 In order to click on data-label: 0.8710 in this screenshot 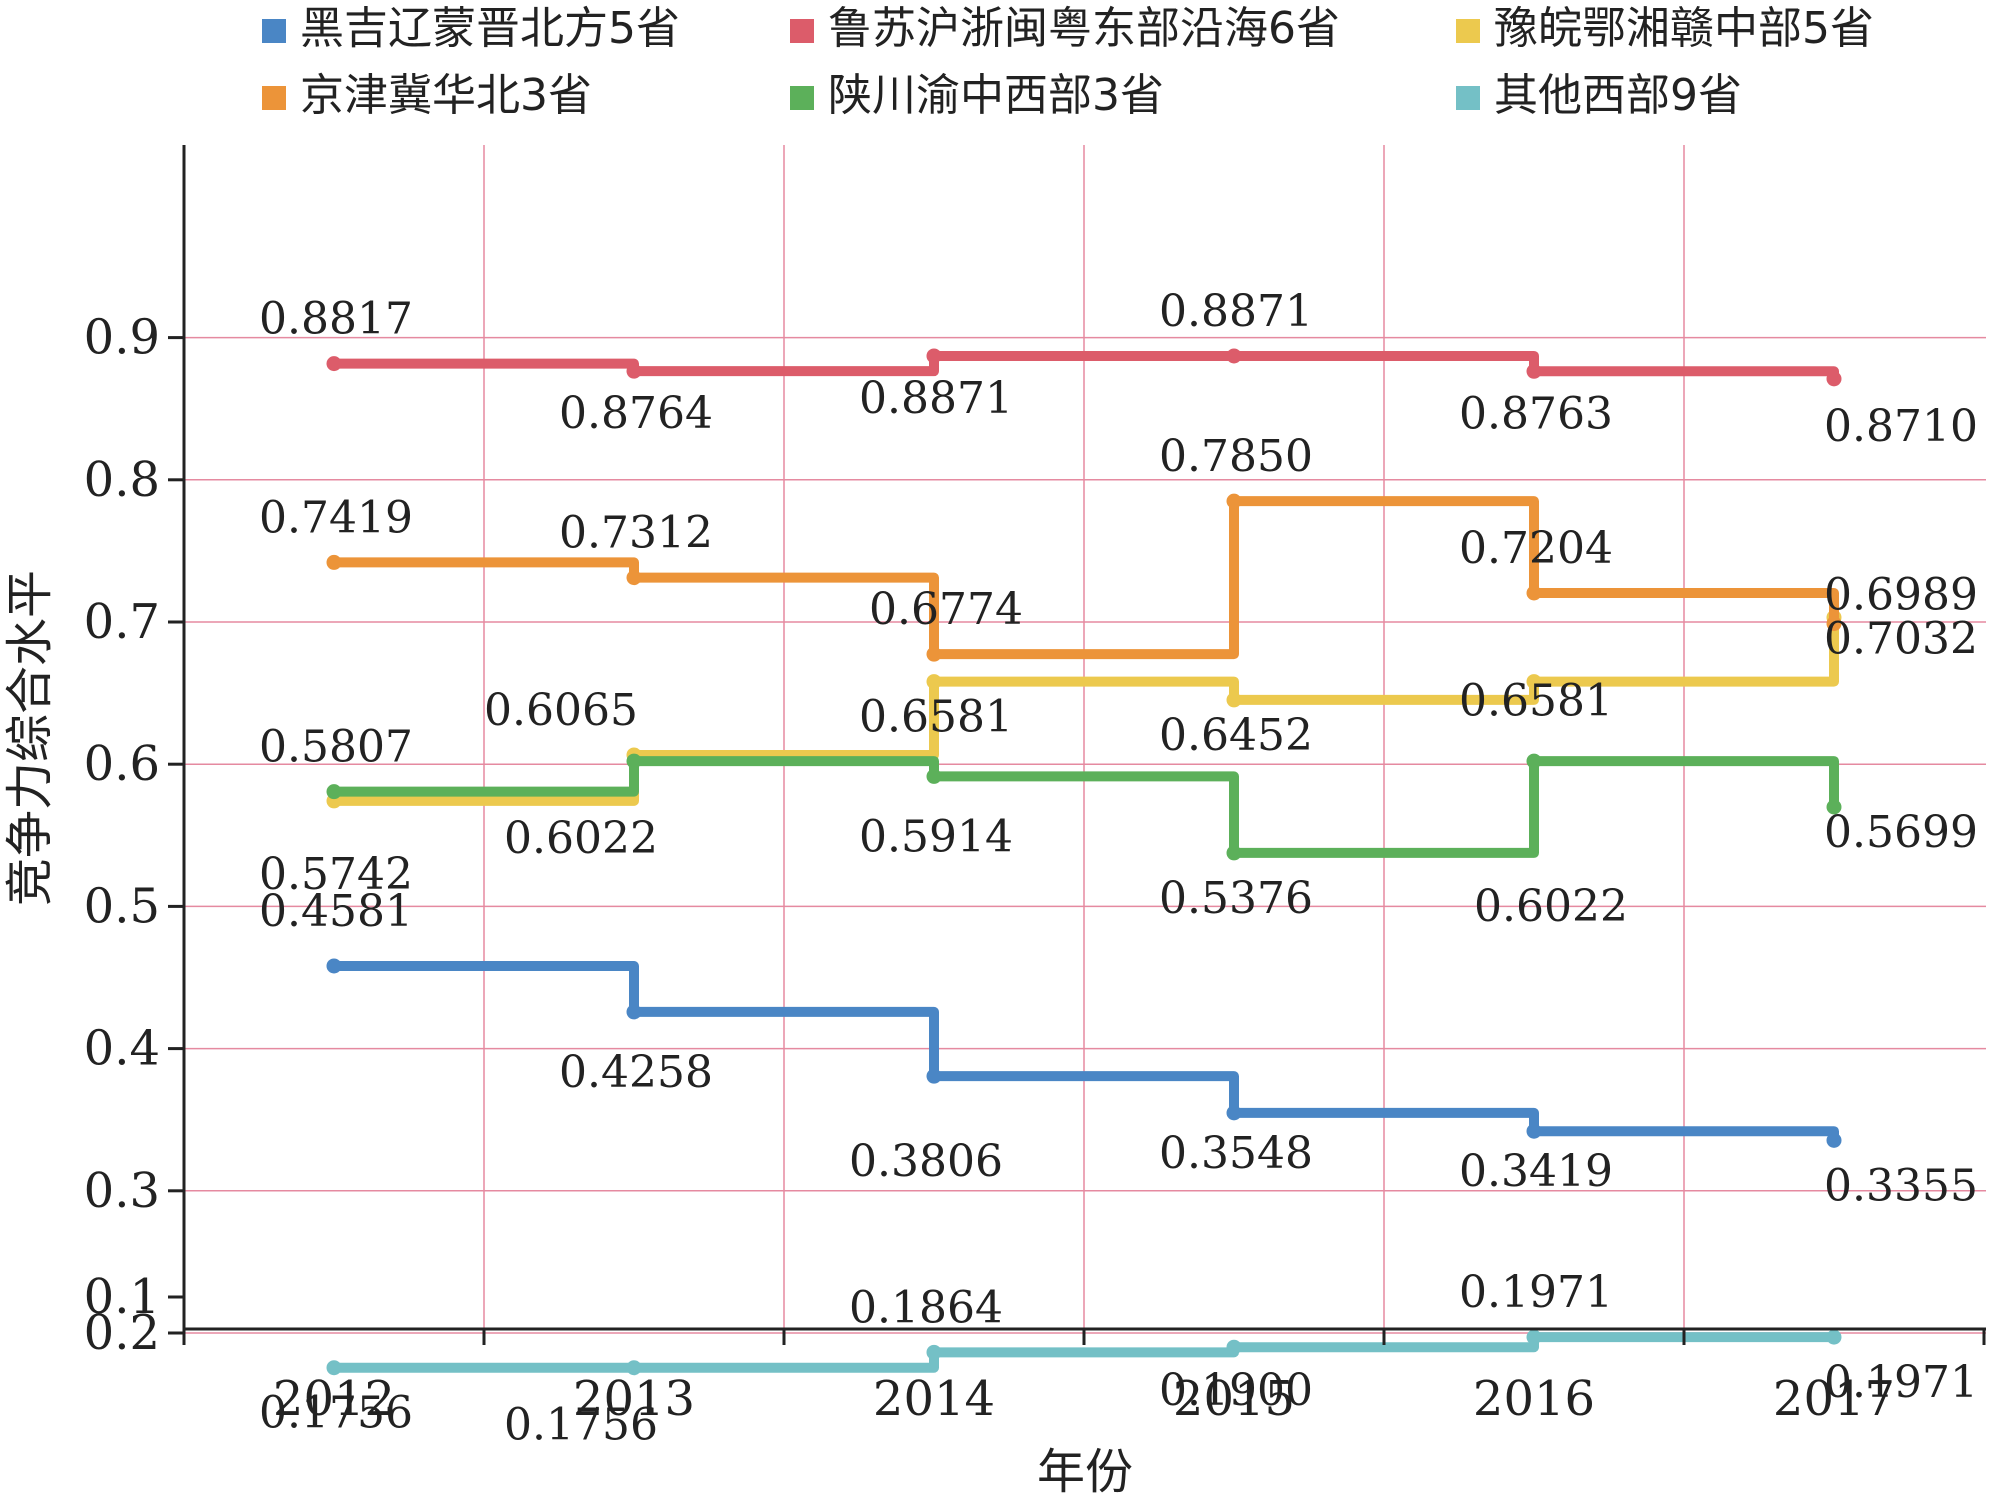, I will do `click(1901, 426)`.